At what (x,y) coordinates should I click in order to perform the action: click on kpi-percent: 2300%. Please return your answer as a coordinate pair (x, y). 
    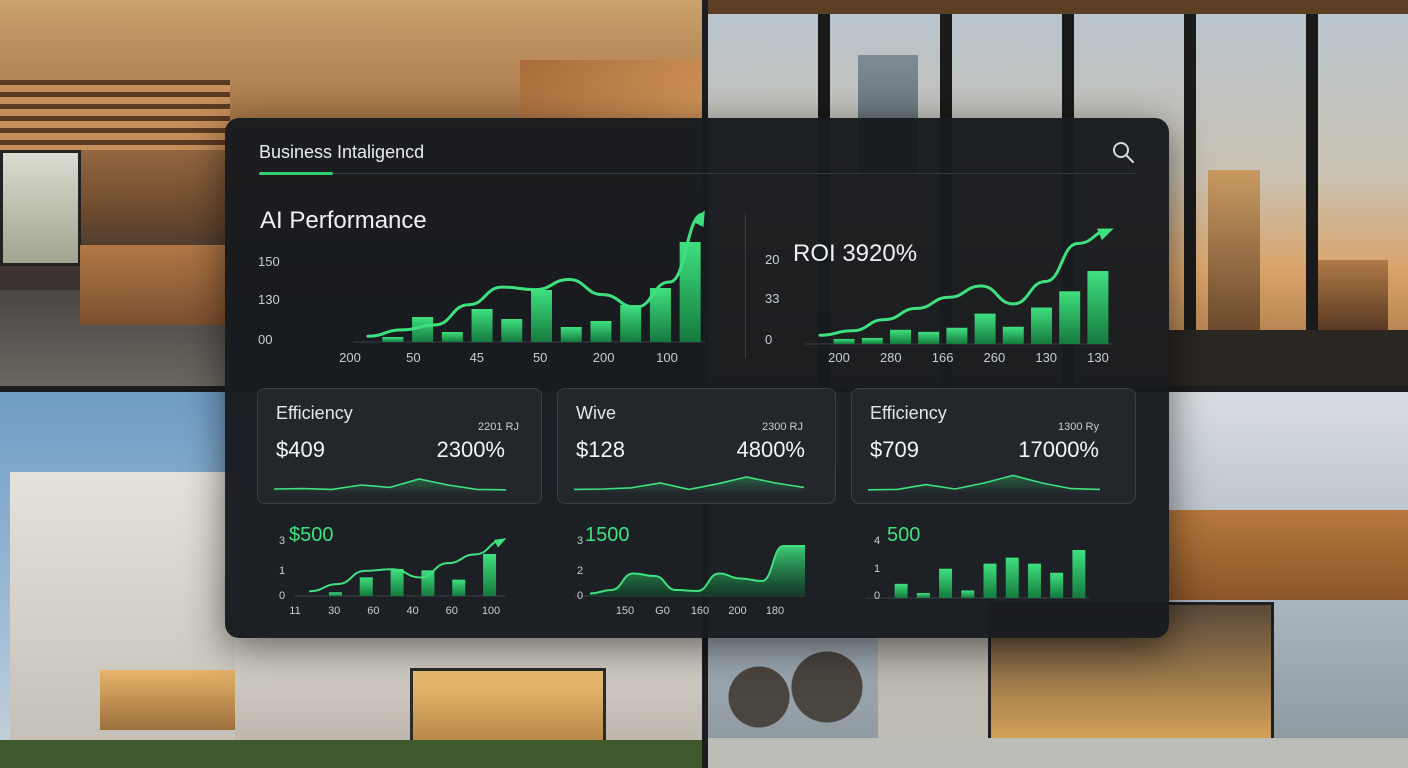
    Looking at the image, I should click on (470, 449).